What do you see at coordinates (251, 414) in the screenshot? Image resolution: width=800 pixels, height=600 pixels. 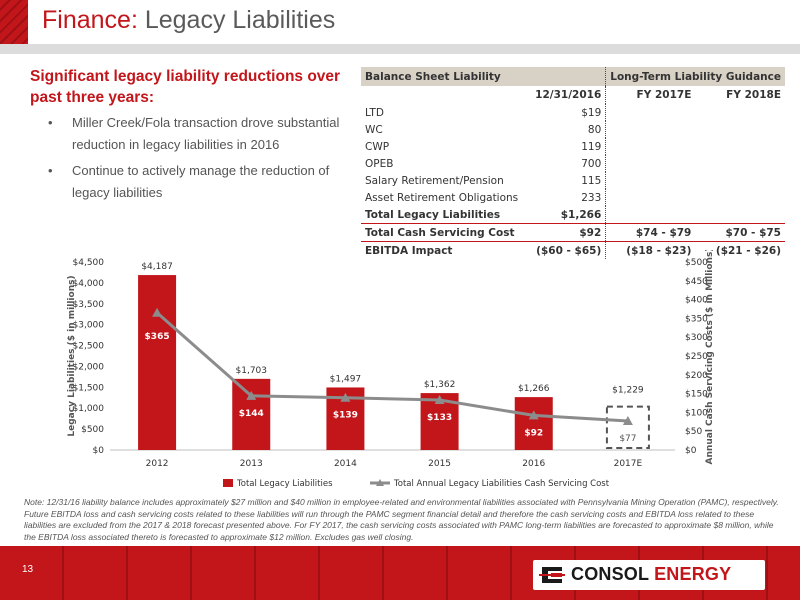 I see `line-value-label: $144` at bounding box center [251, 414].